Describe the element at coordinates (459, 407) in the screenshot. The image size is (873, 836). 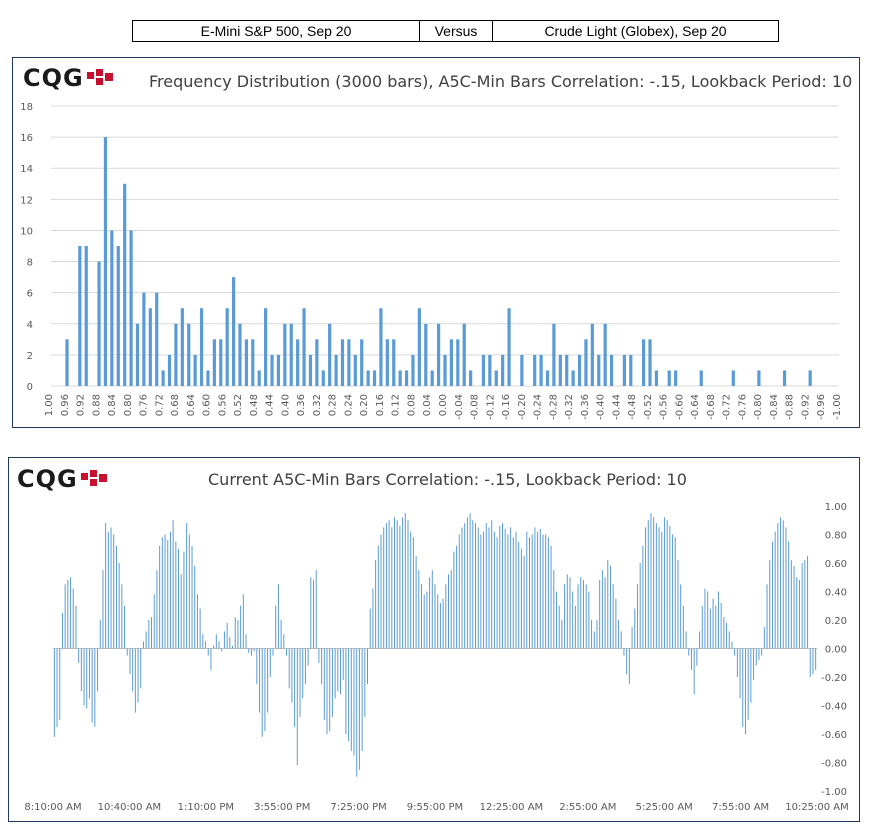
I see `chart1-xtick-label: -0.04` at that location.